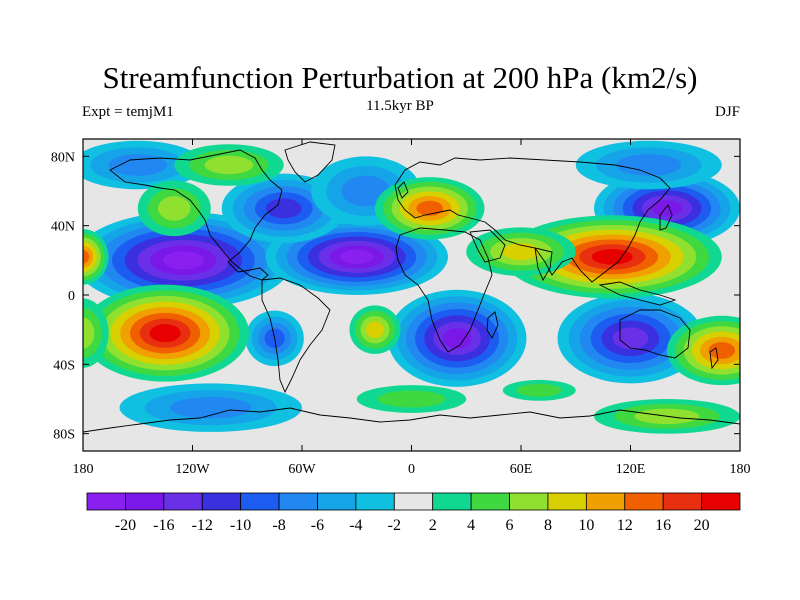 The image size is (800, 600). Describe the element at coordinates (128, 112) in the screenshot. I see `experiment-label: Expt = temjM1` at that location.